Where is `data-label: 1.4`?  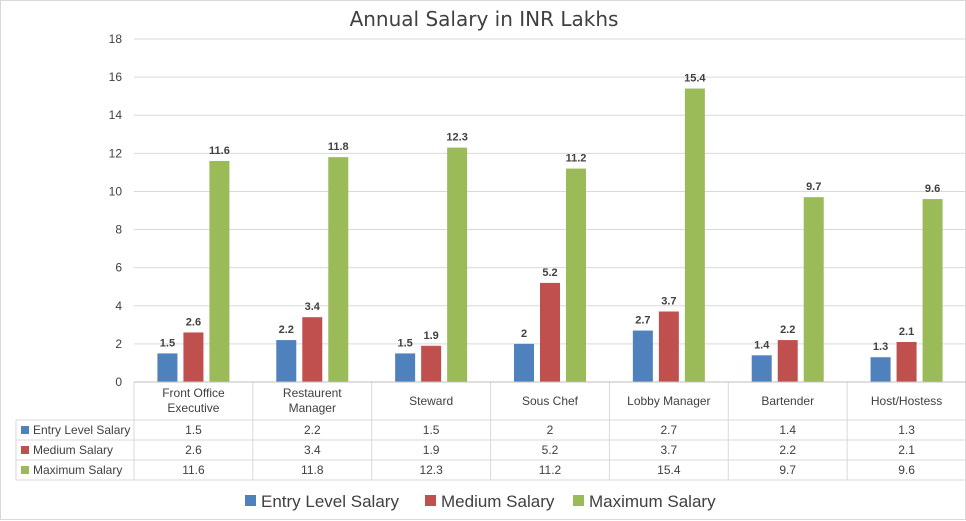 data-label: 1.4 is located at coordinates (762, 345).